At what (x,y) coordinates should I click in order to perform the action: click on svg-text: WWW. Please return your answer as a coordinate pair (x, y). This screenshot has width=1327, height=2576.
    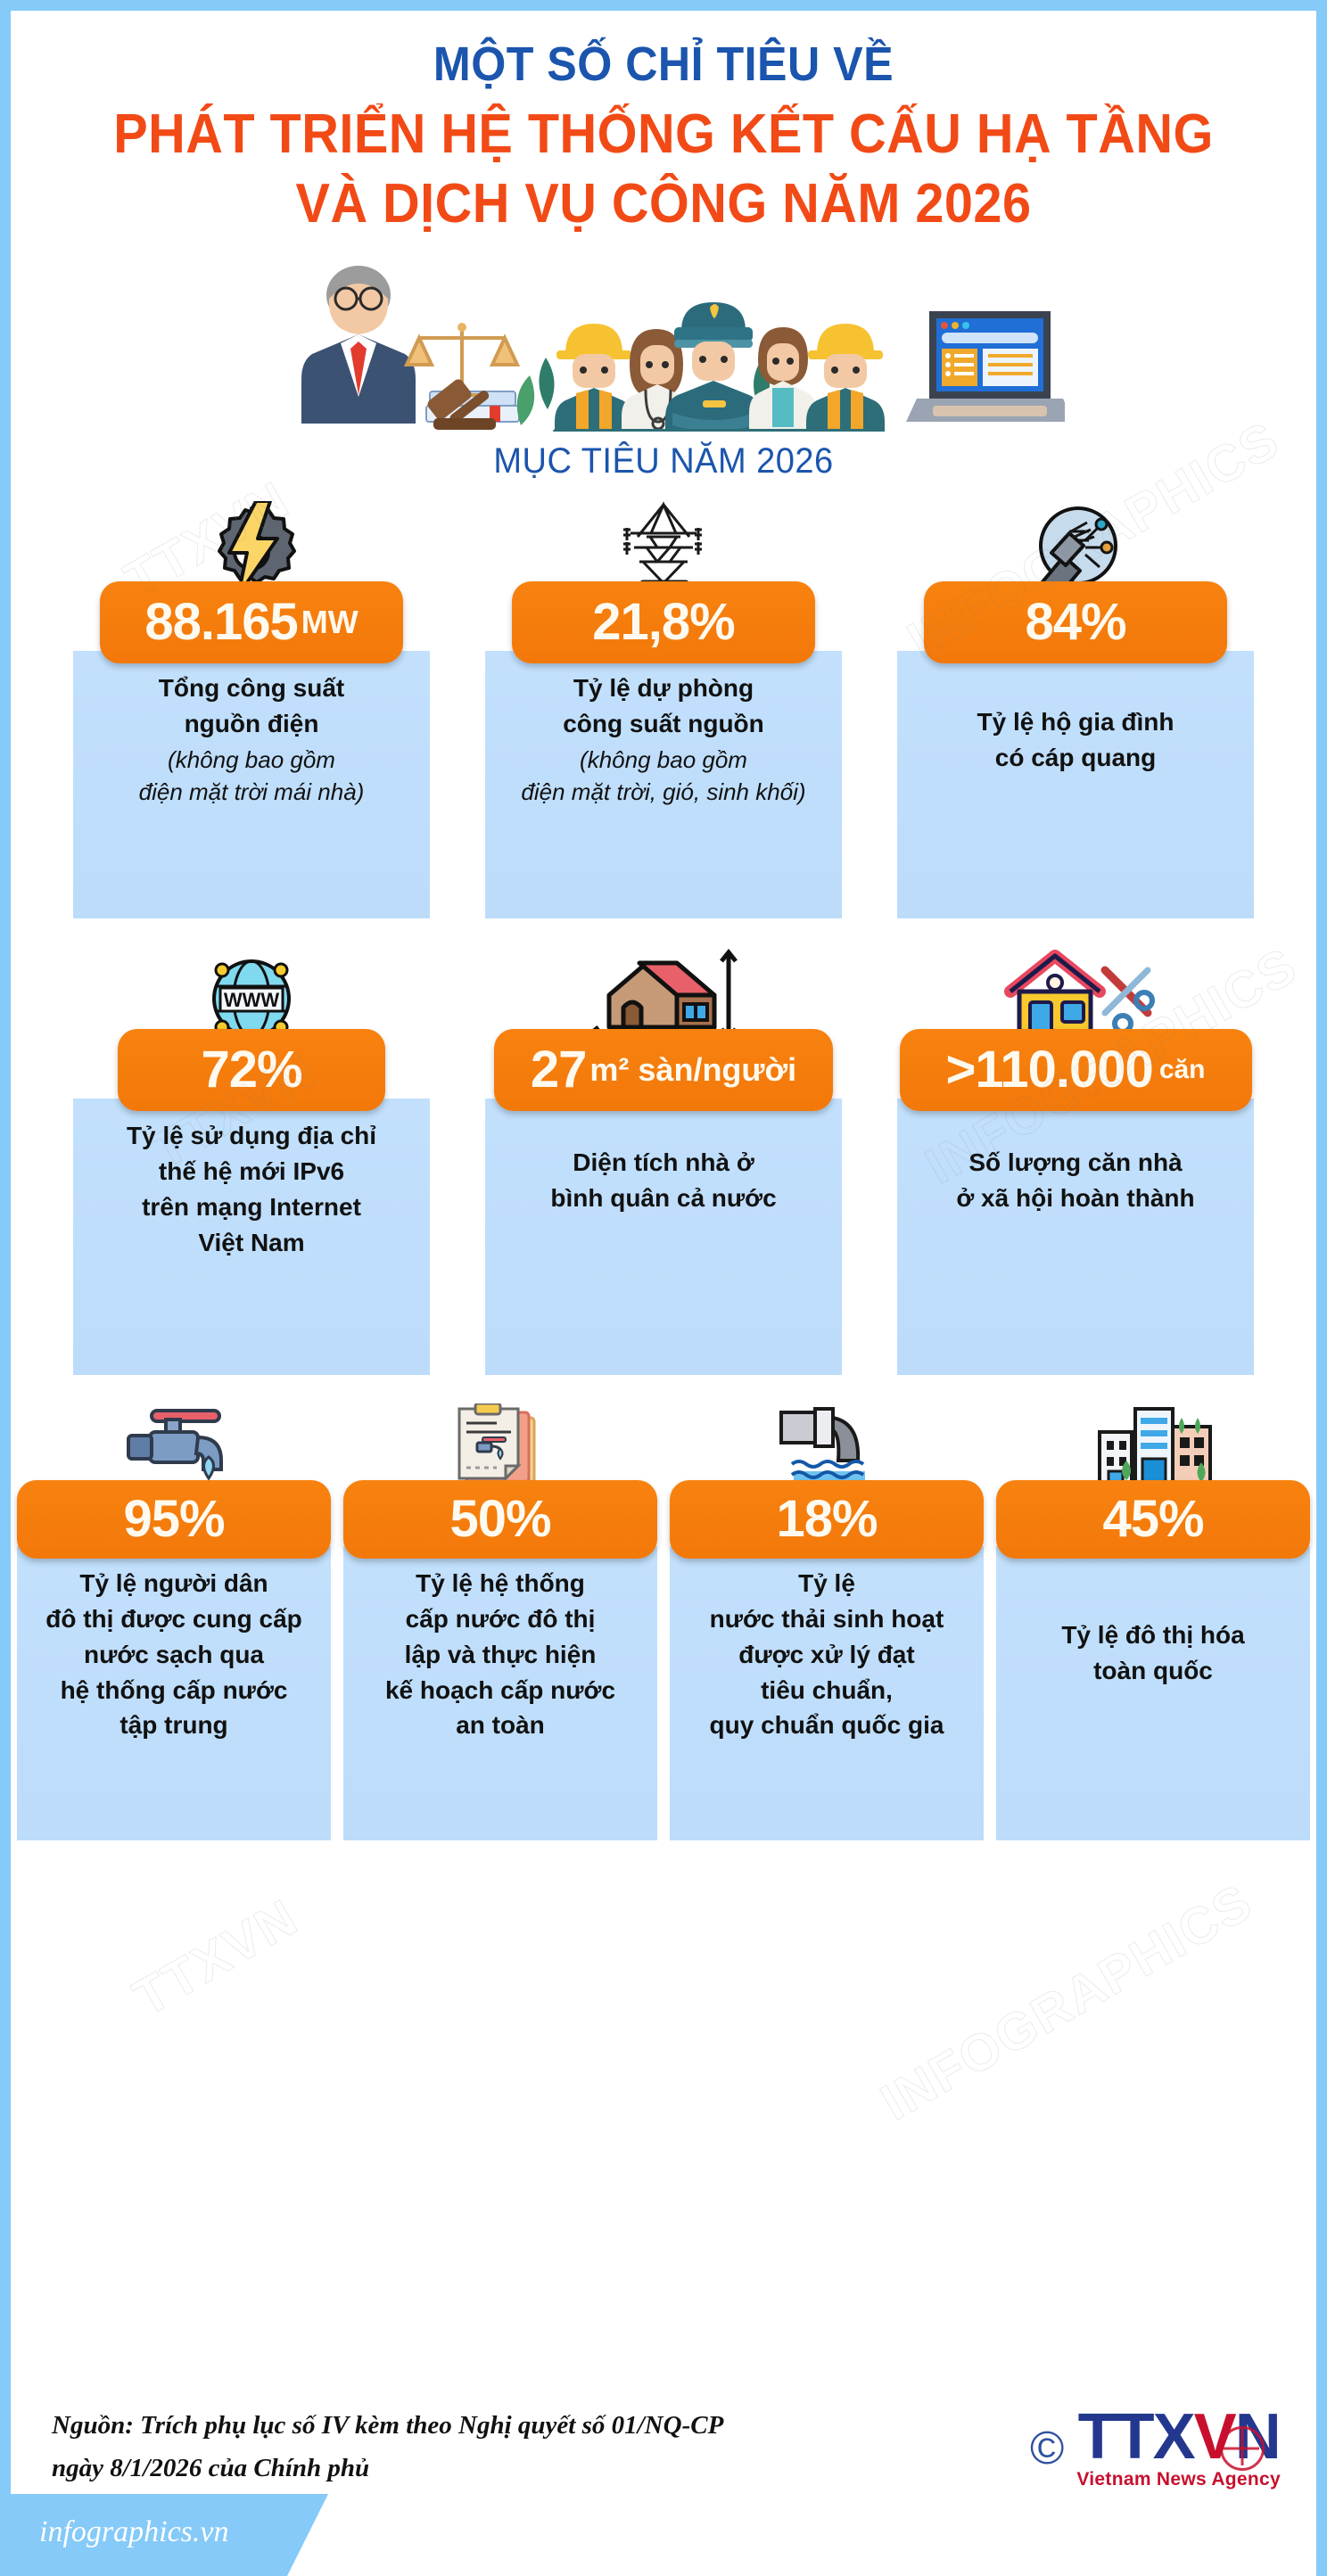
    Looking at the image, I should click on (252, 1000).